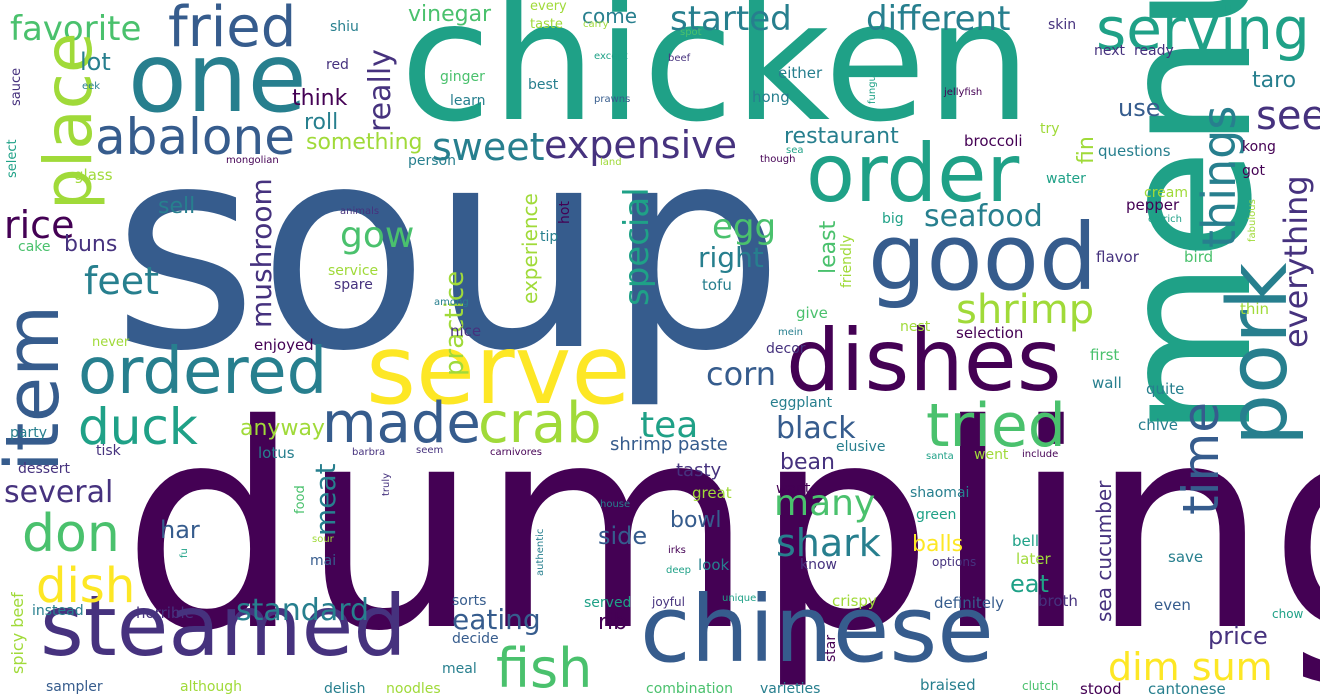 This screenshot has height=700, width=1320. I want to click on word-selection: selection, so click(990, 333).